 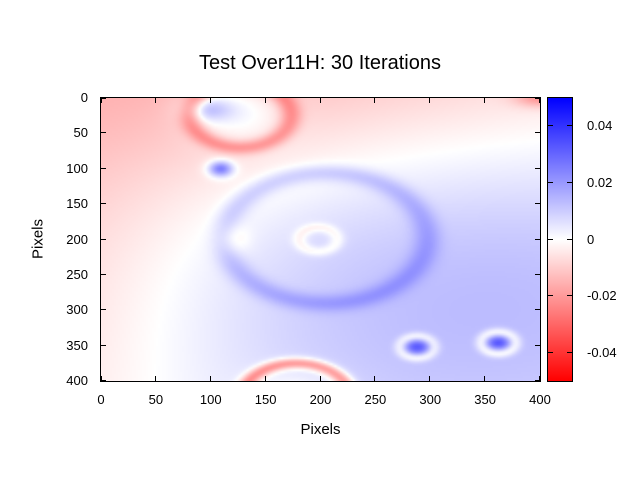 I want to click on y-tick-label: 0, so click(x=84, y=97).